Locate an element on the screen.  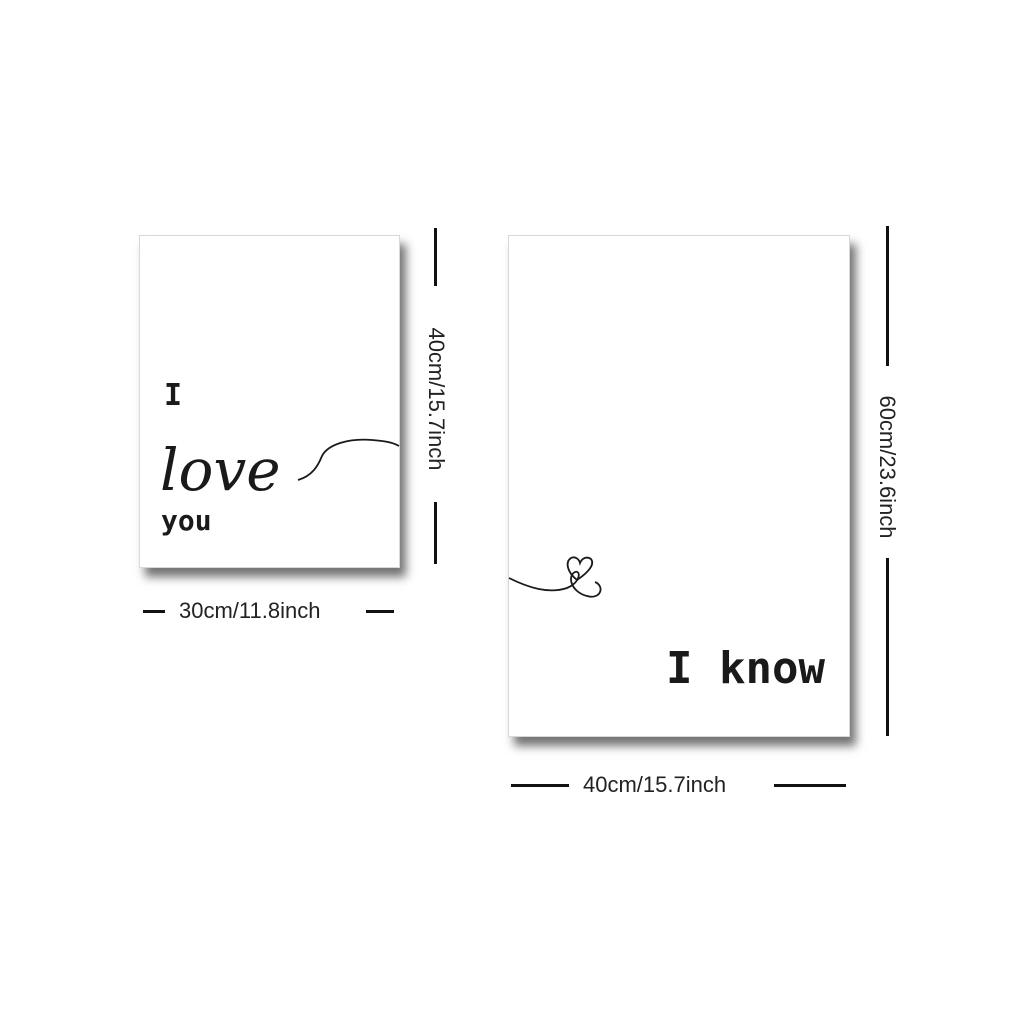
poster-i-love-you: I love you is located at coordinates (269, 401).